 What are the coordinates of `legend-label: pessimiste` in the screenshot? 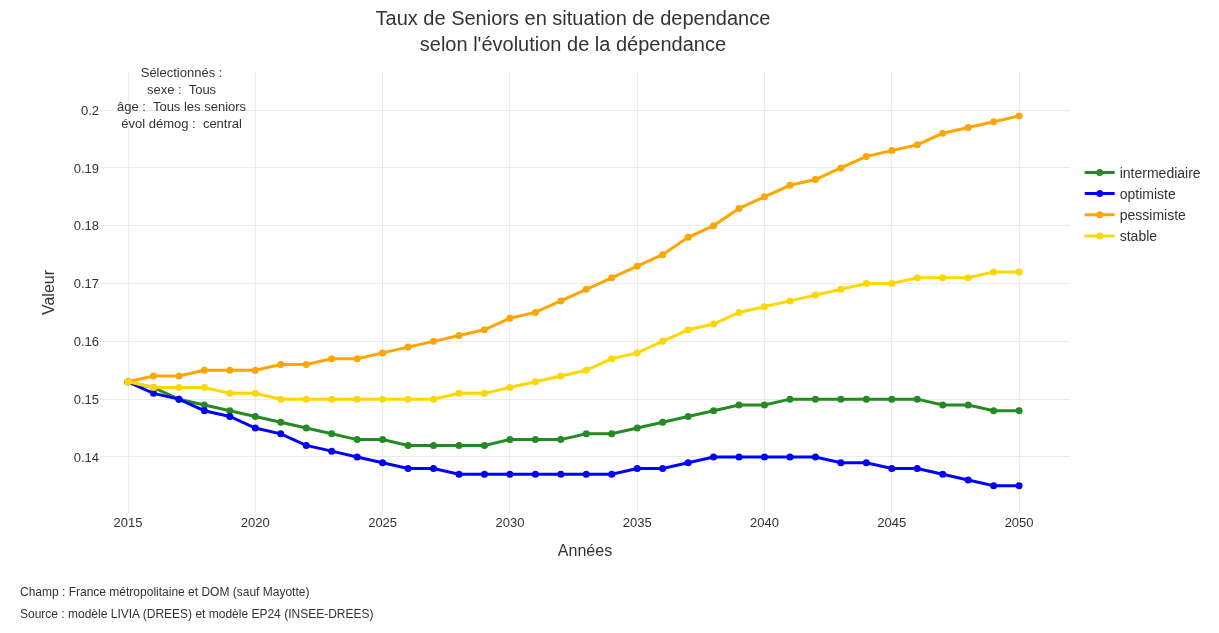 It's located at (1153, 215).